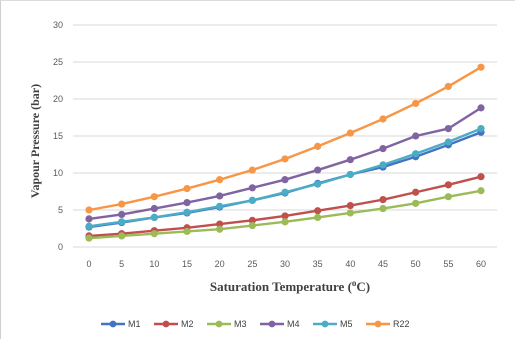 The image size is (515, 345). Describe the element at coordinates (60, 247) in the screenshot. I see `y-tick-label: 0` at that location.